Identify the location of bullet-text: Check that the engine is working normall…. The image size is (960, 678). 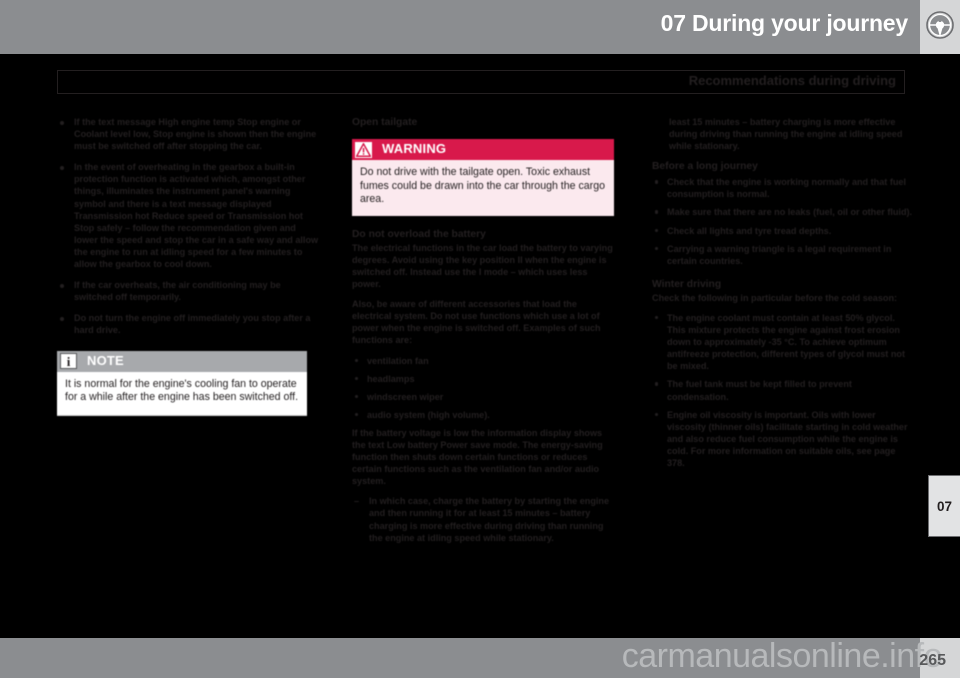
(786, 188).